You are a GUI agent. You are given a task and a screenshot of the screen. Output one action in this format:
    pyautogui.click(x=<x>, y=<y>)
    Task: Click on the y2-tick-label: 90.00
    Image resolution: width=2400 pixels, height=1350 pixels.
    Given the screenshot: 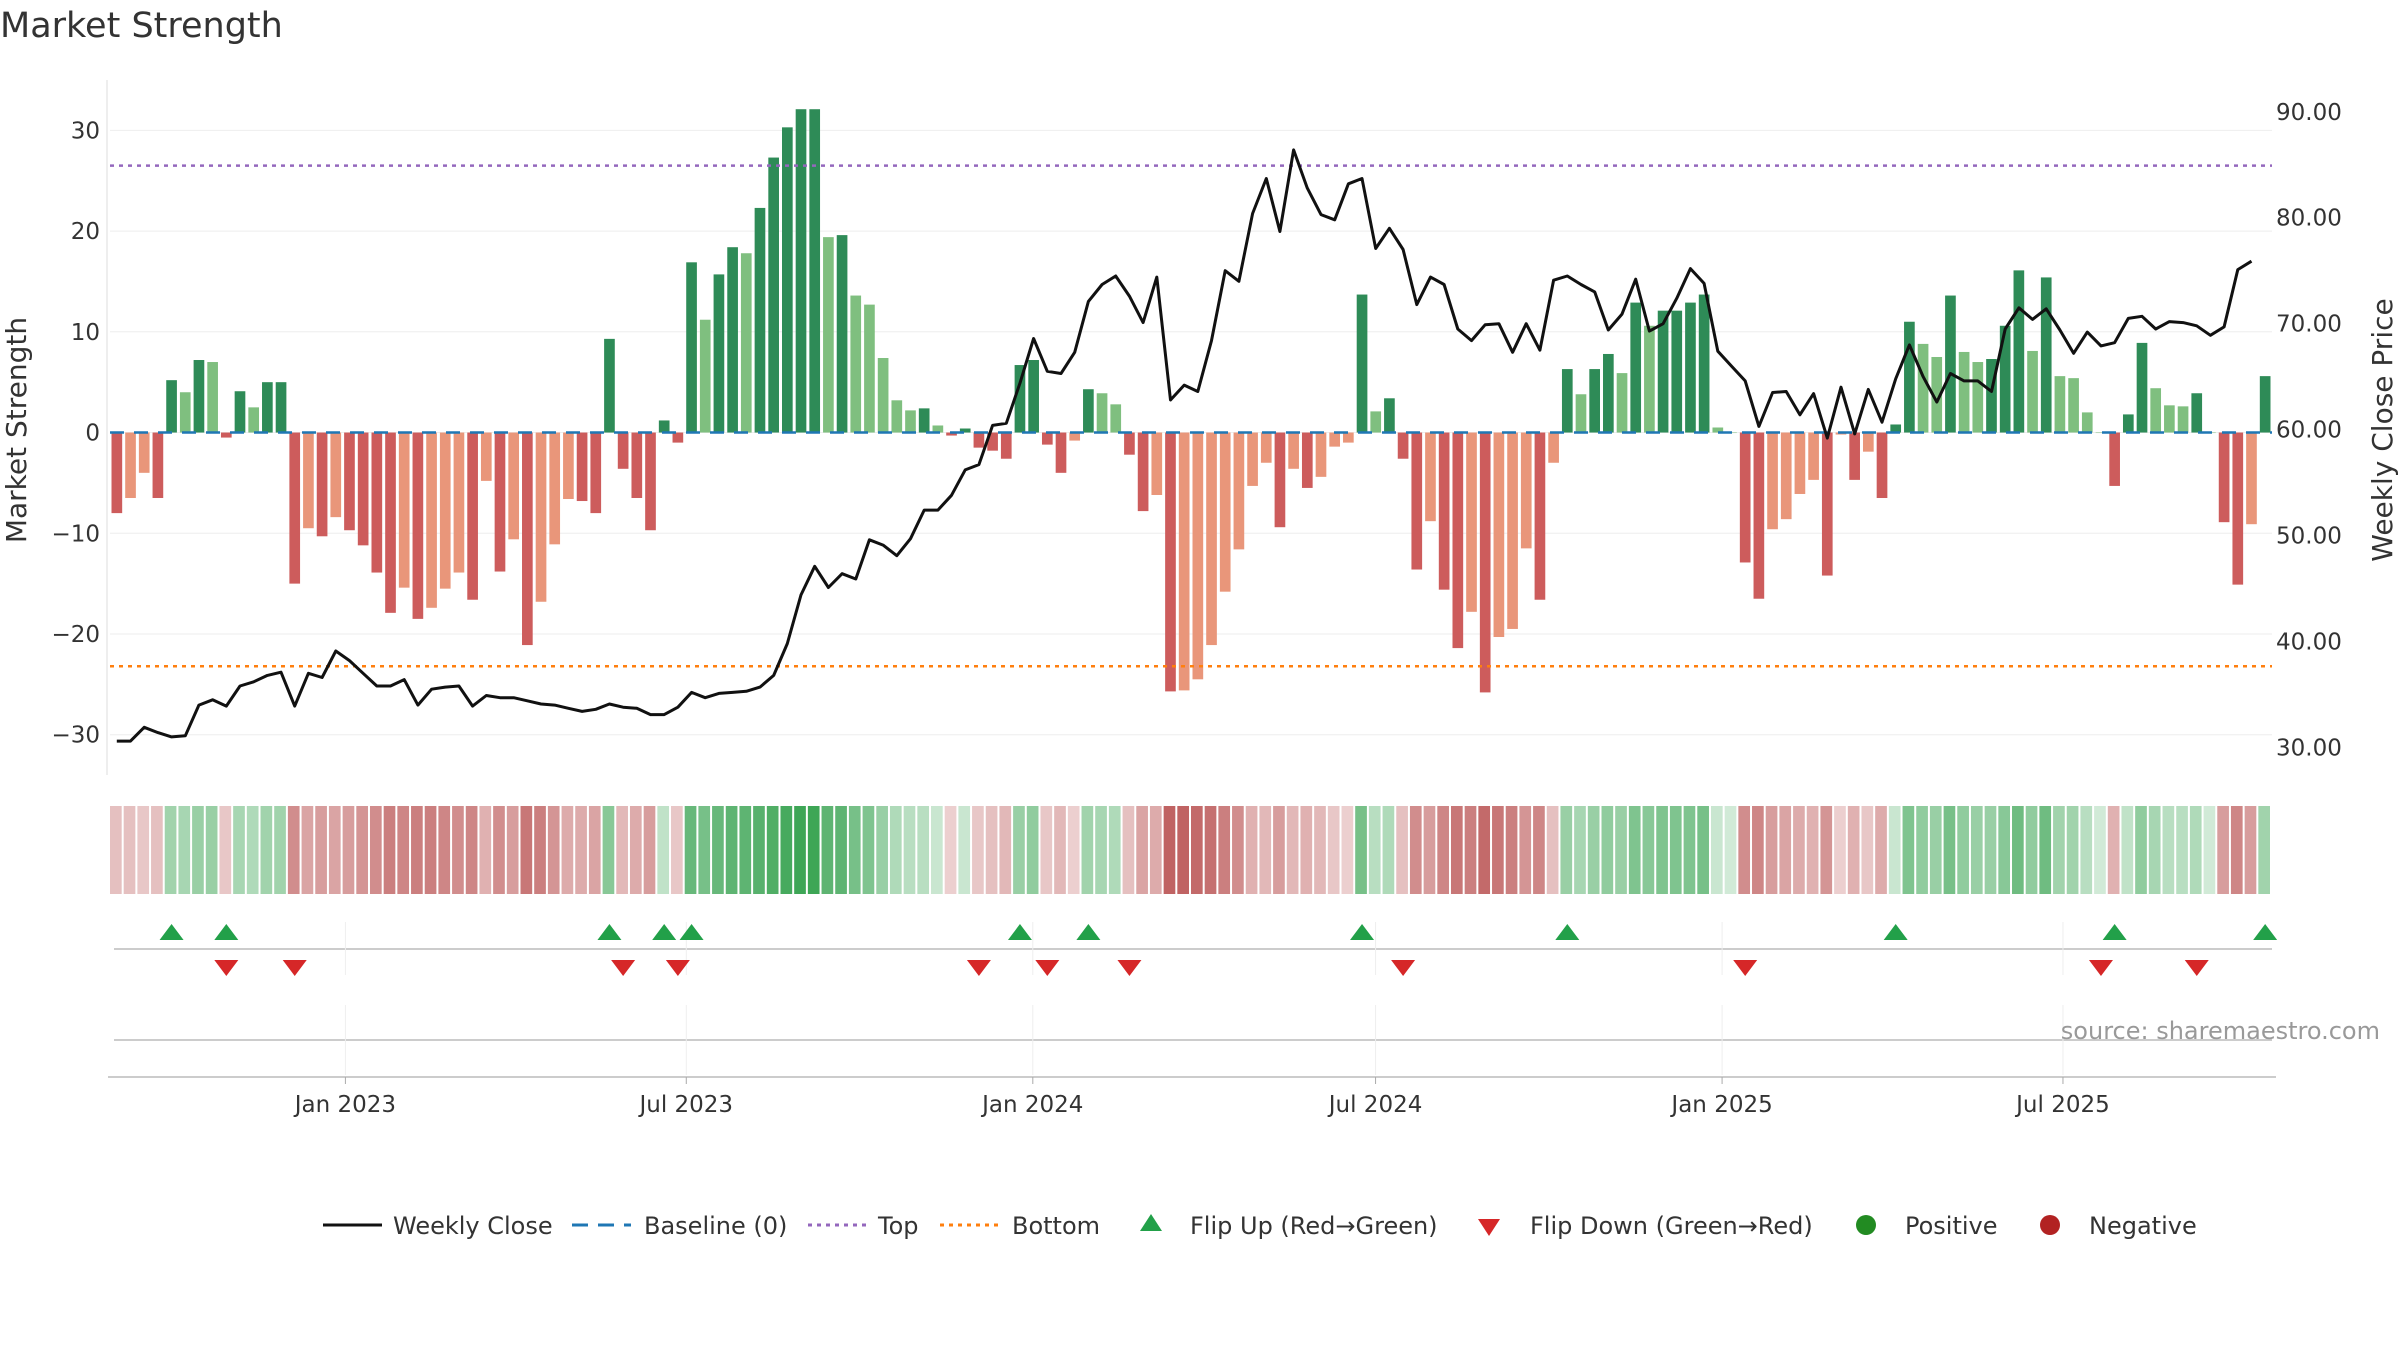 What is the action you would take?
    pyautogui.click(x=2309, y=113)
    